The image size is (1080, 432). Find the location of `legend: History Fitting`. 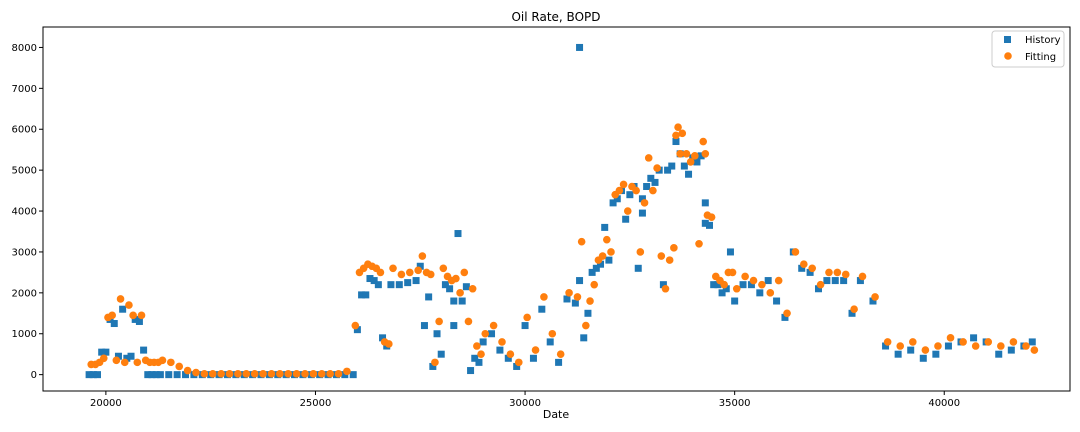

legend: History Fitting is located at coordinates (1028, 49).